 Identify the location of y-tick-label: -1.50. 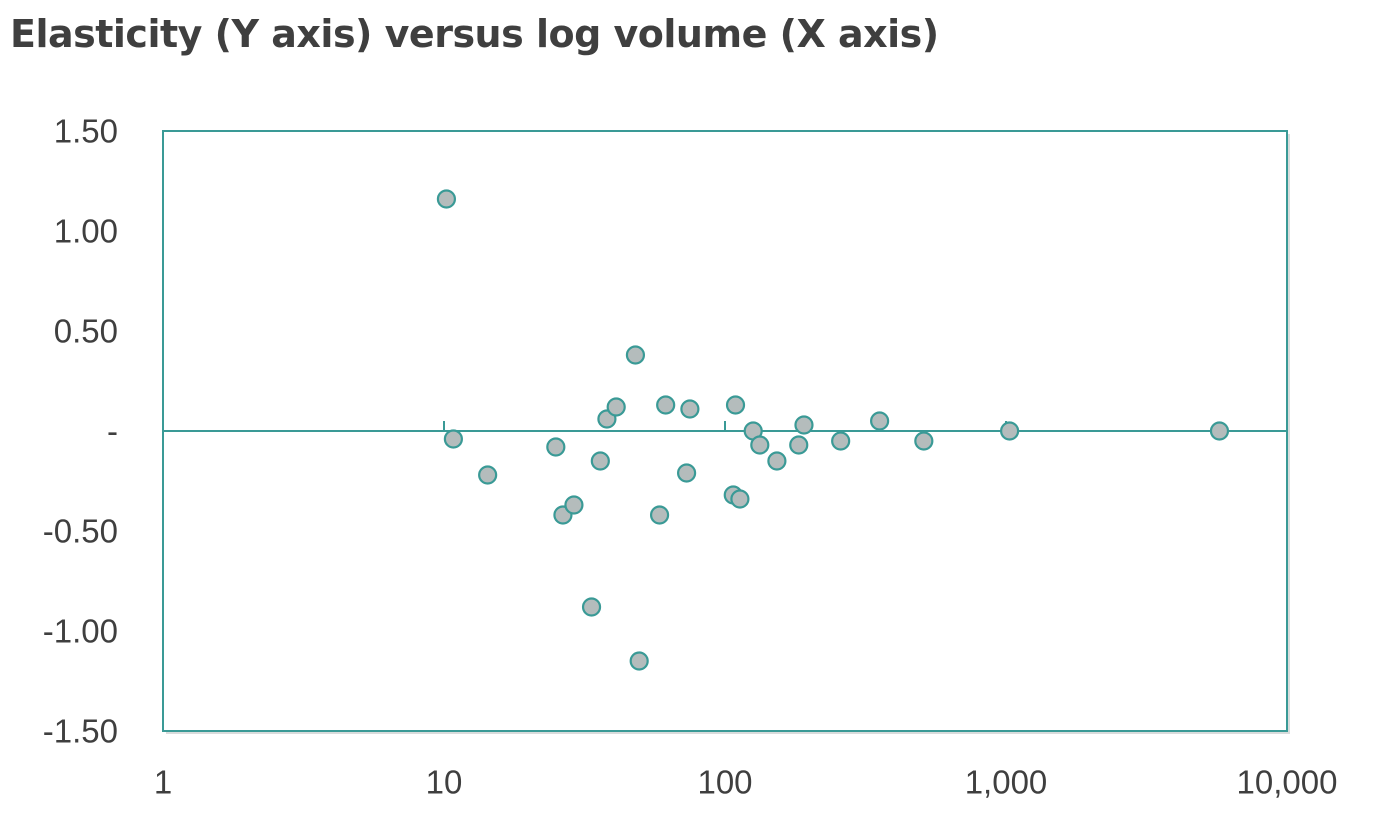
(80, 731).